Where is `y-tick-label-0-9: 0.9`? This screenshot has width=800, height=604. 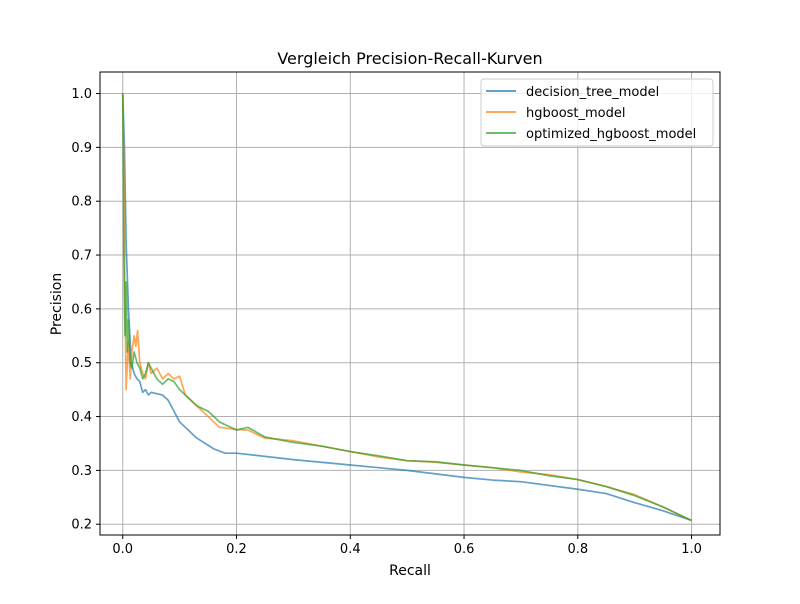
y-tick-label-0-9: 0.9 is located at coordinates (81, 148).